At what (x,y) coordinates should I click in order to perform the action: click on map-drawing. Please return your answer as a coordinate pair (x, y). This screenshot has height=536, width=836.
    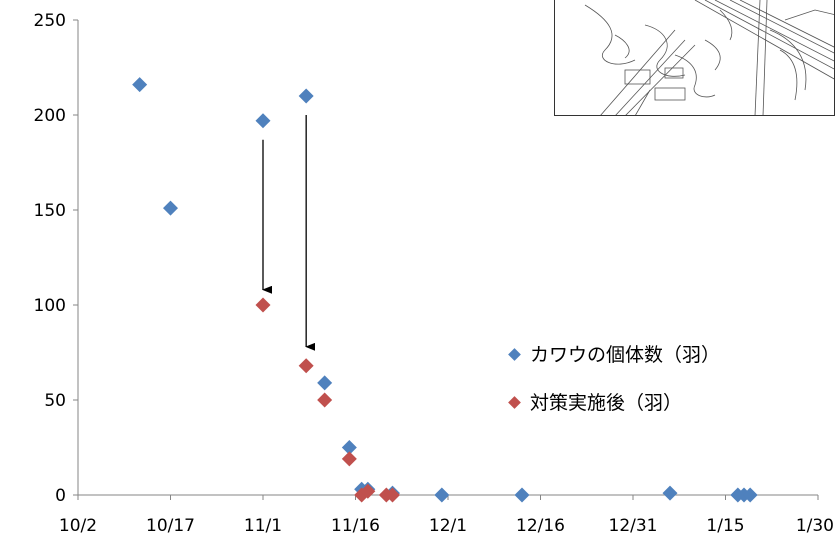
    Looking at the image, I should click on (709, 57).